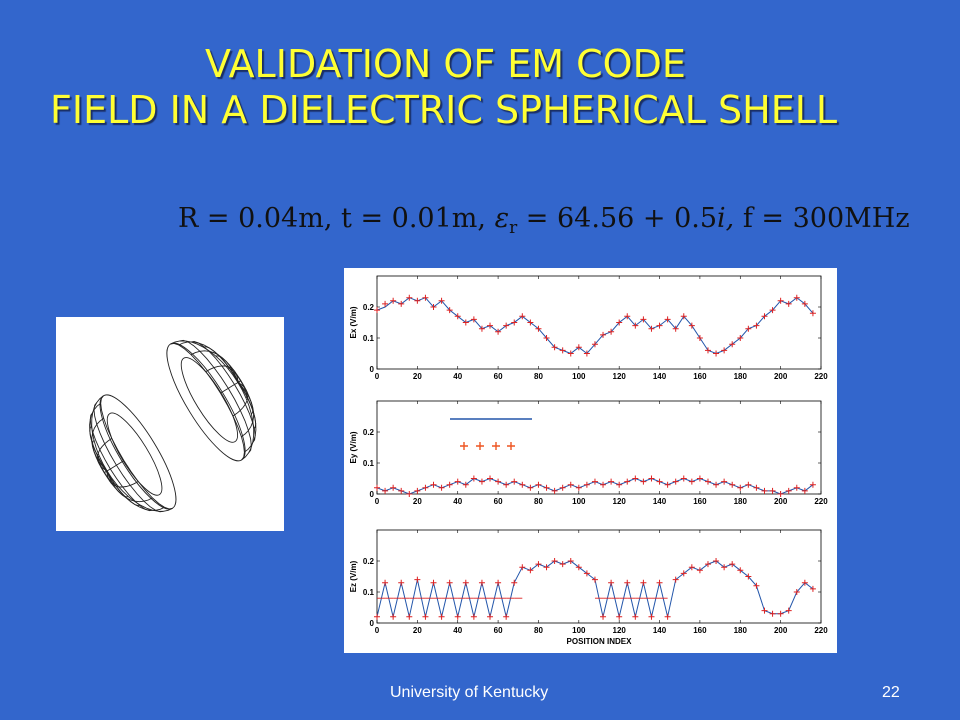 Image resolution: width=960 pixels, height=720 pixels. I want to click on y-tick-label: 0.1, so click(369, 592).